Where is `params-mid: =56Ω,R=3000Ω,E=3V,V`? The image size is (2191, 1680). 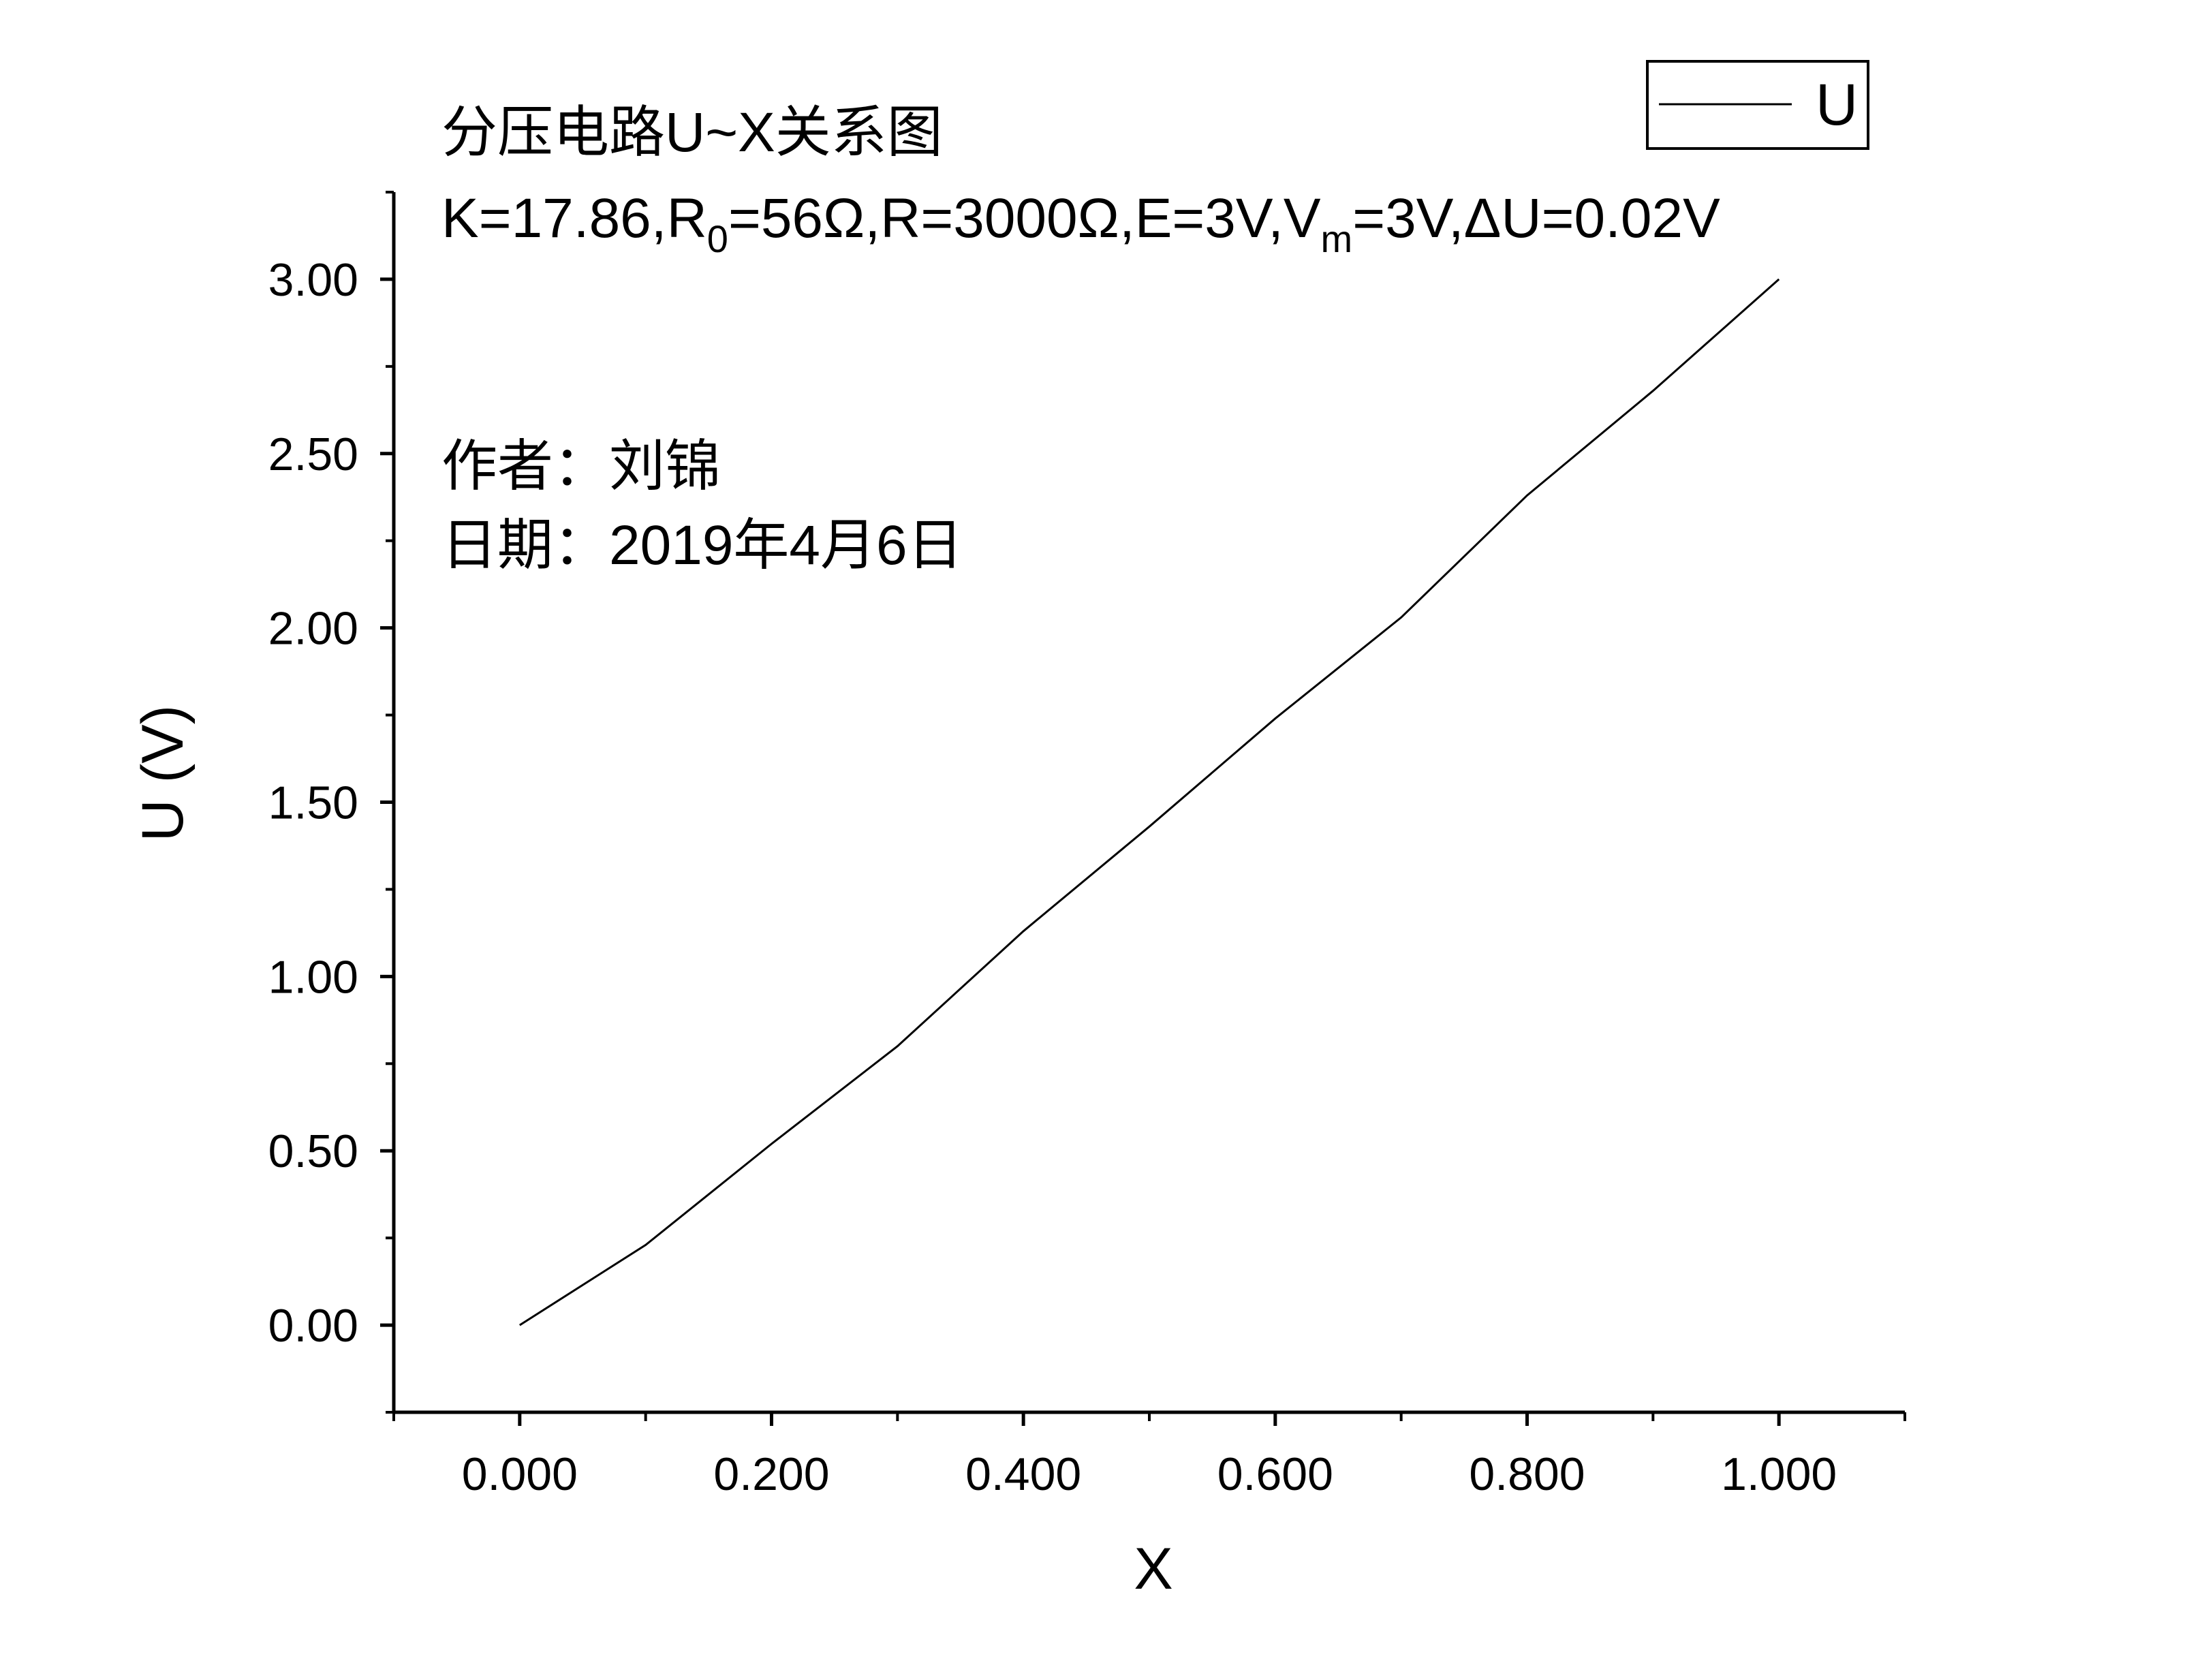
params-mid: =56Ω,R=3000Ω,E=3V,V is located at coordinates (1024, 218).